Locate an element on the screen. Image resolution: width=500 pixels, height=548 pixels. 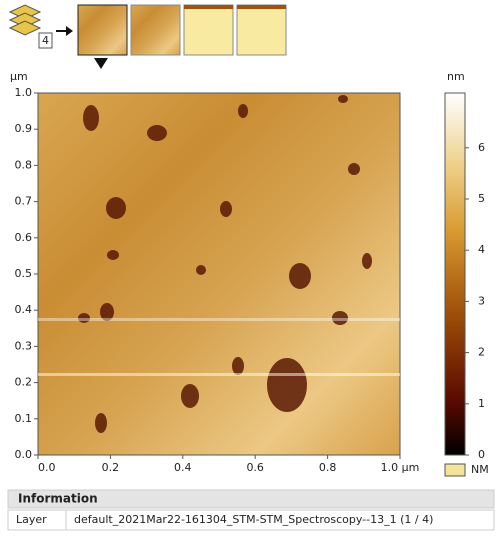
y-tick-label: 0.2 is located at coordinates (24, 382).